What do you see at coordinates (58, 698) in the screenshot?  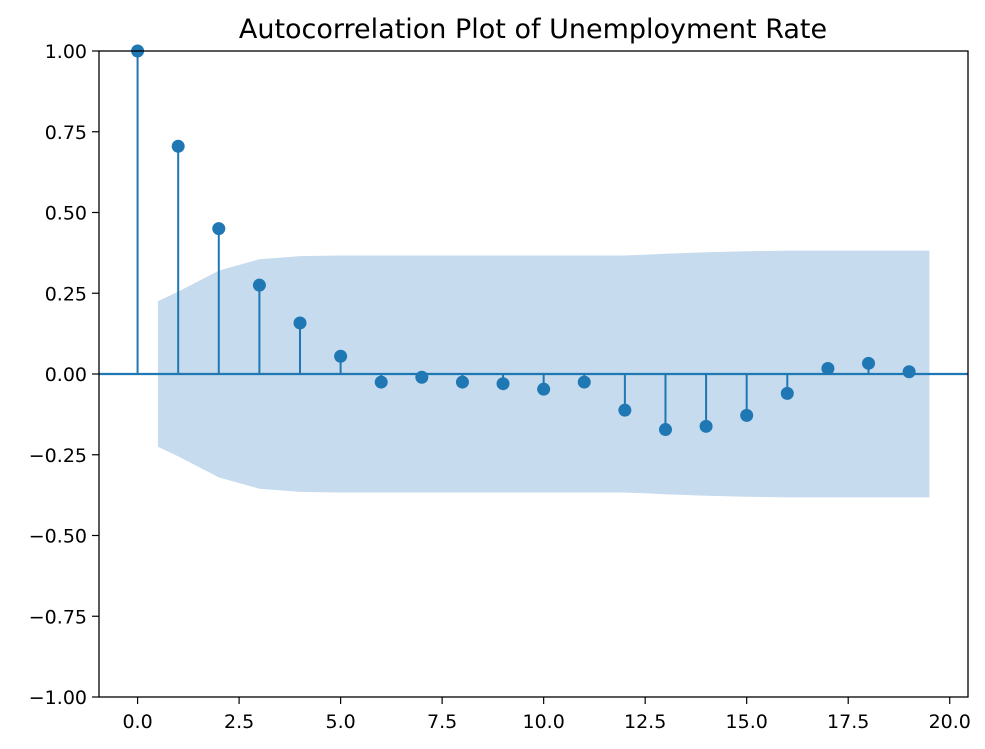 I see `y-tick-label: −1.00` at bounding box center [58, 698].